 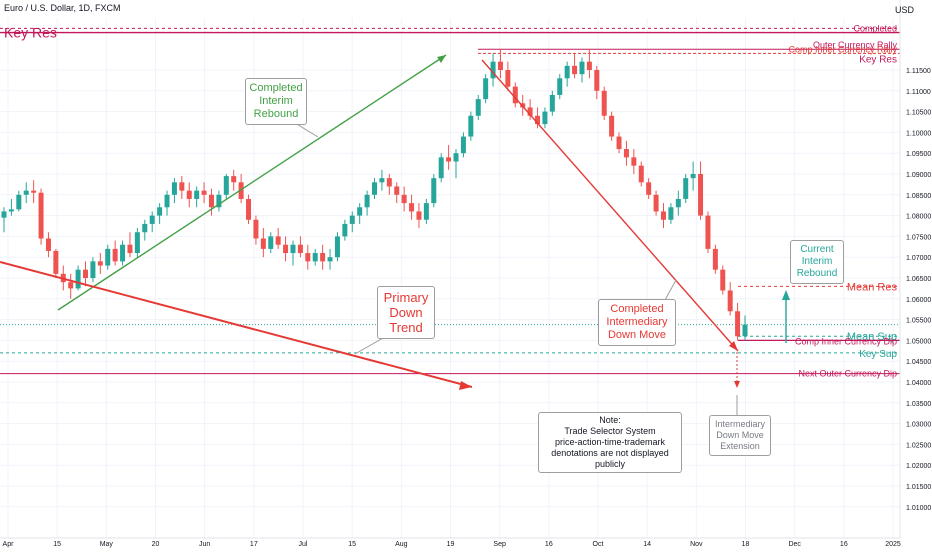 I want to click on x-tick-label: Dec, so click(x=794, y=544).